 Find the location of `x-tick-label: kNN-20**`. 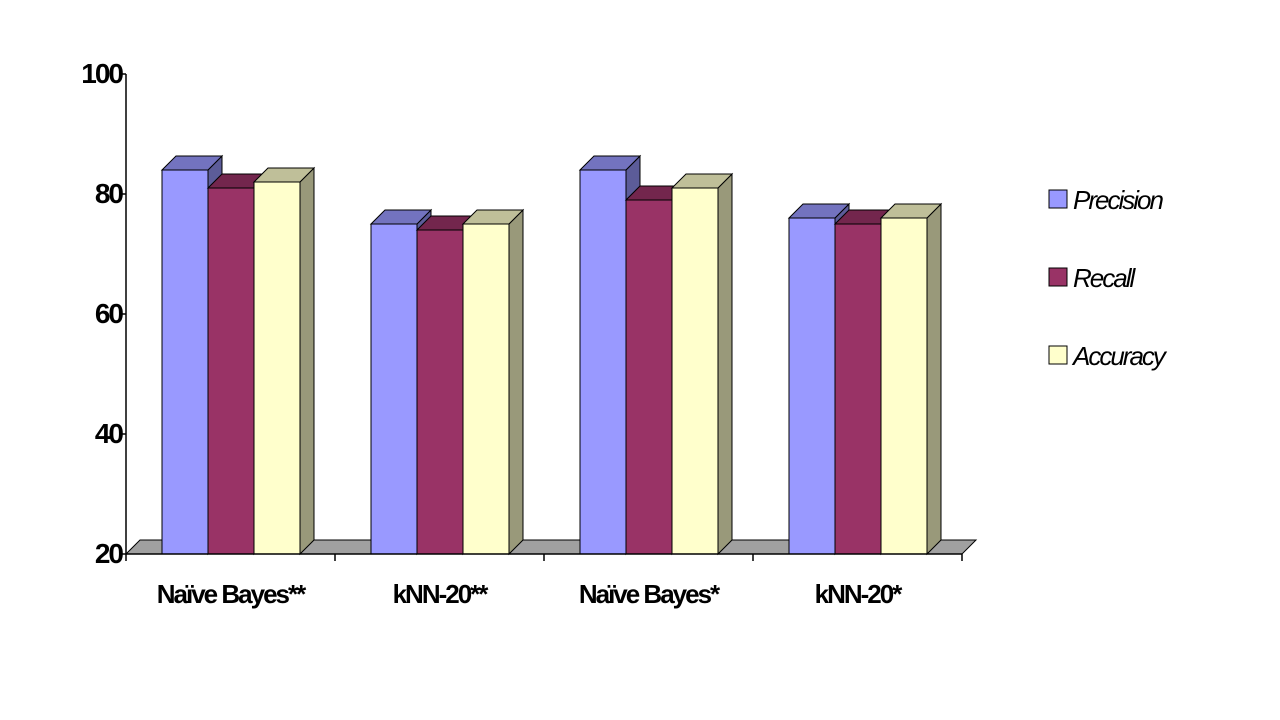

x-tick-label: kNN-20** is located at coordinates (441, 594).